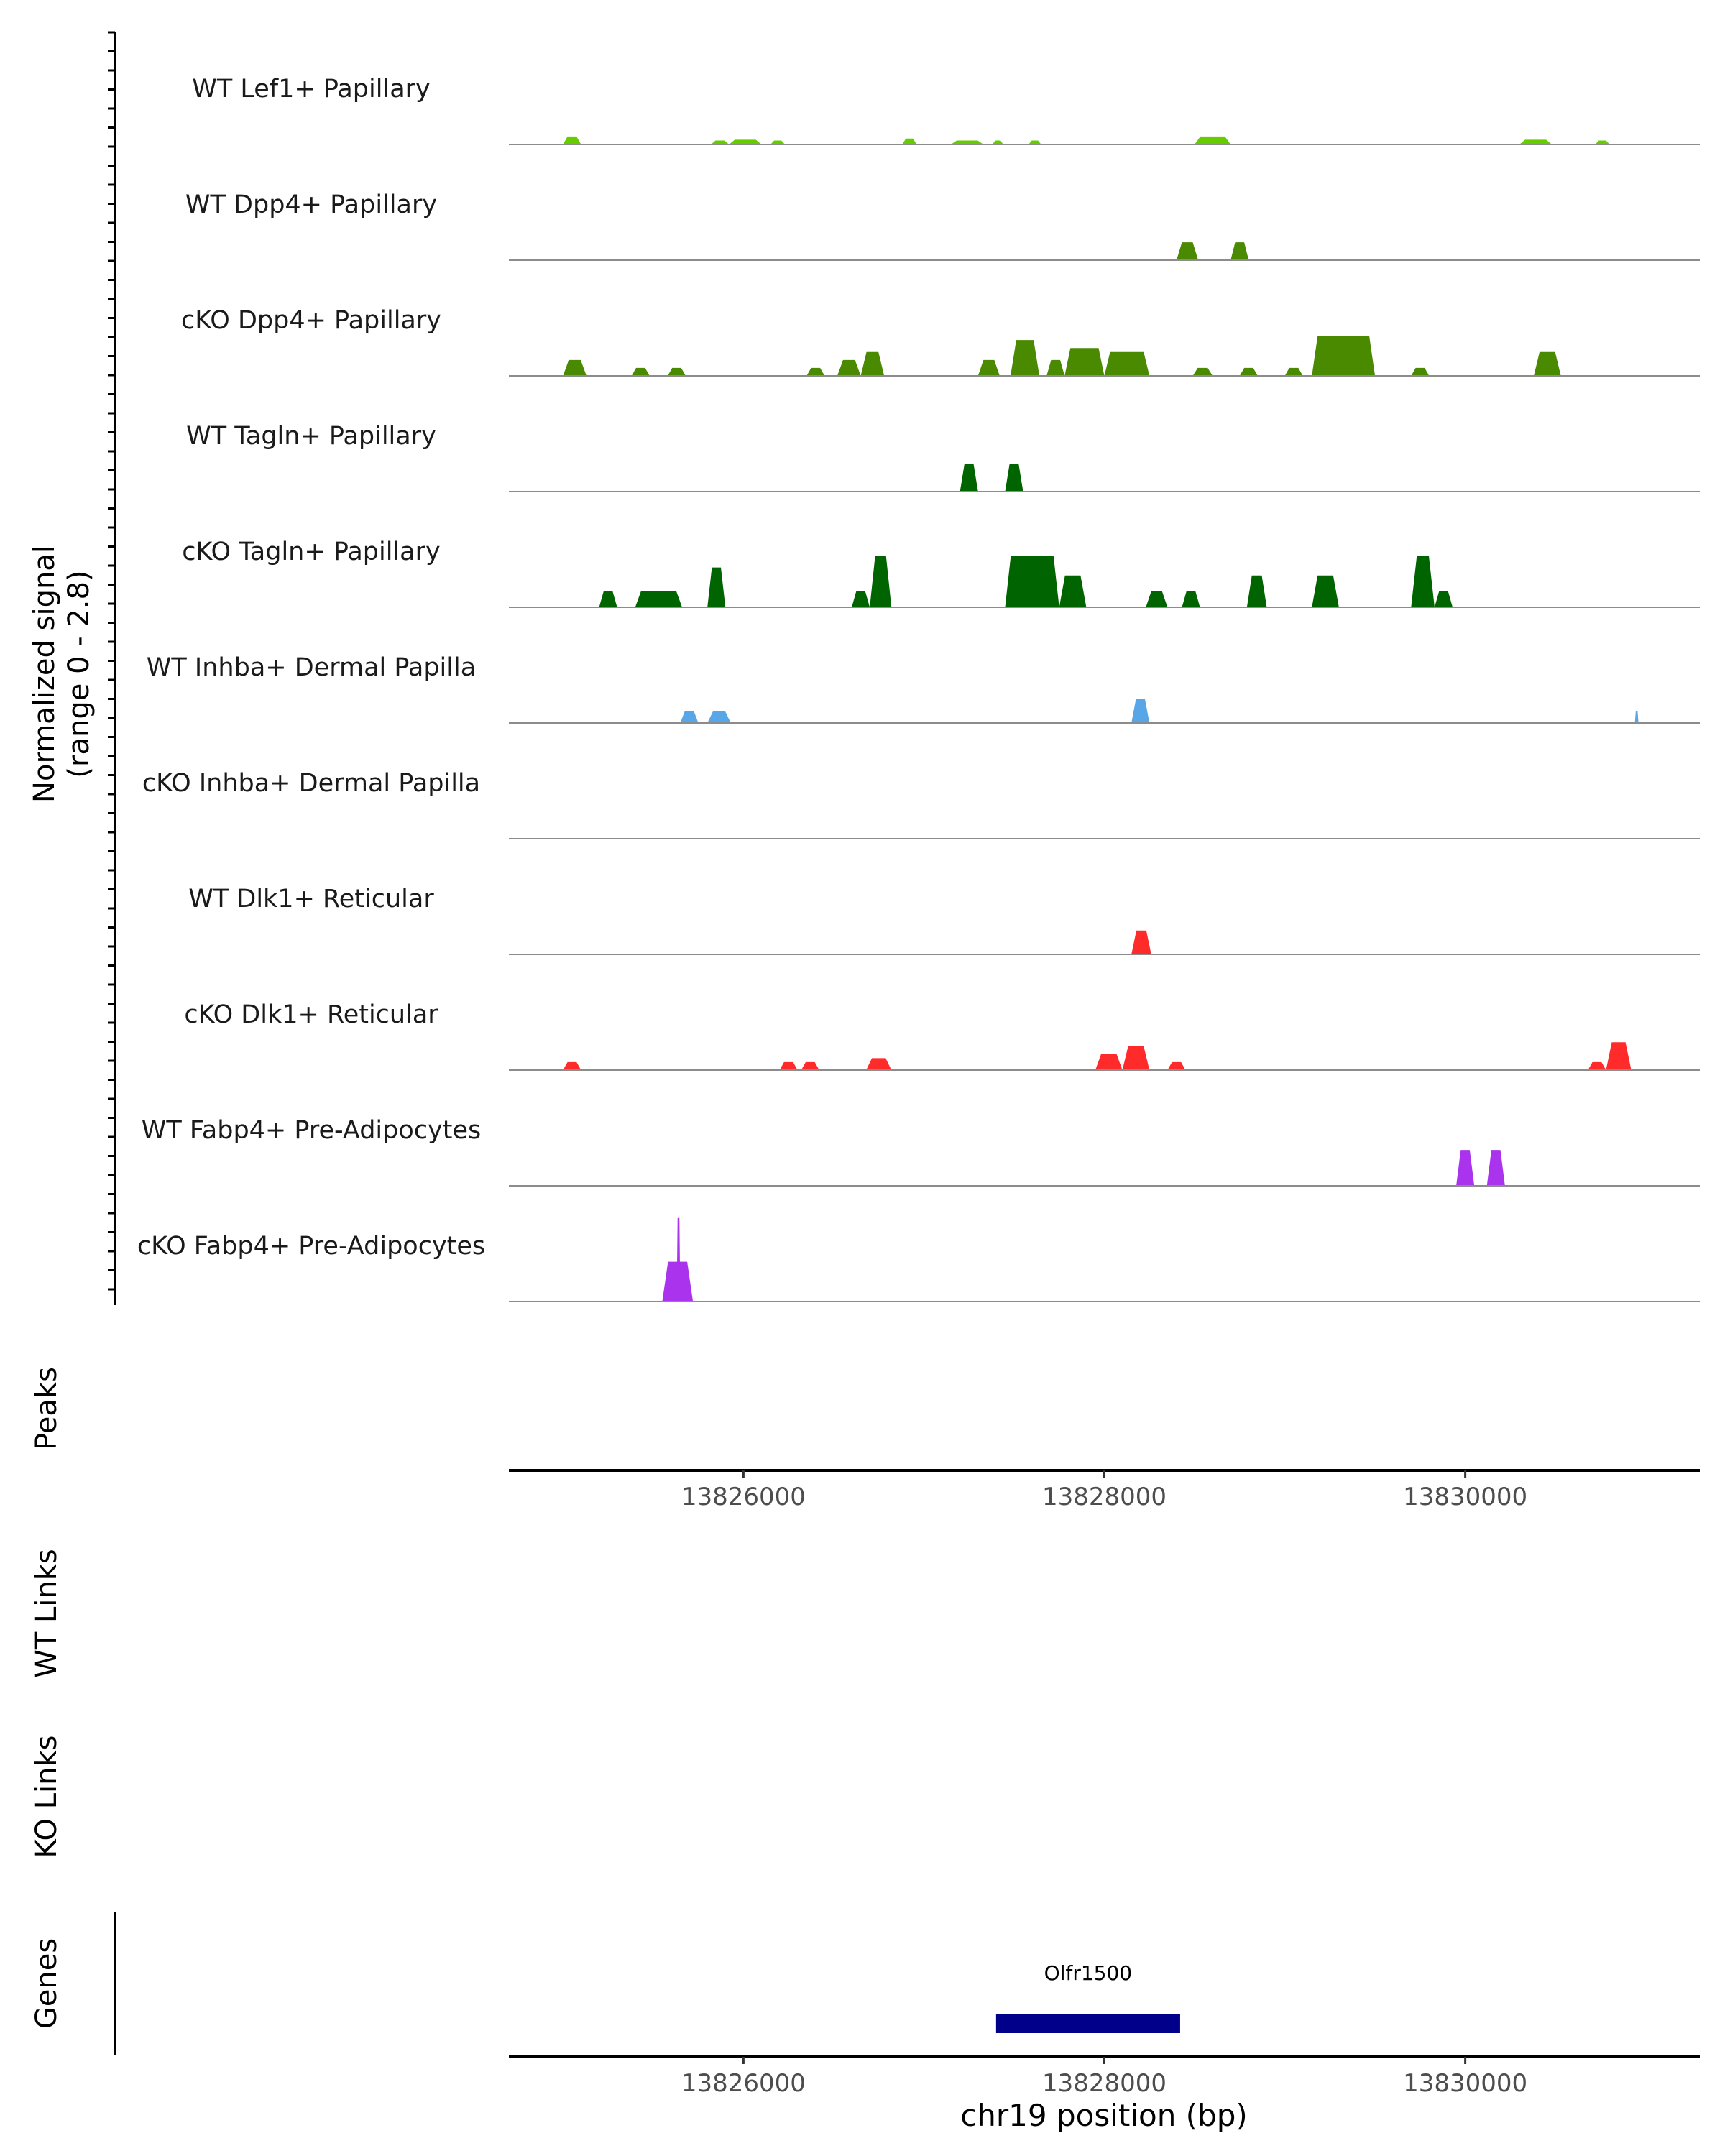  What do you see at coordinates (311, 204) in the screenshot?
I see `track-label: WT Dpp4+ Papillary` at bounding box center [311, 204].